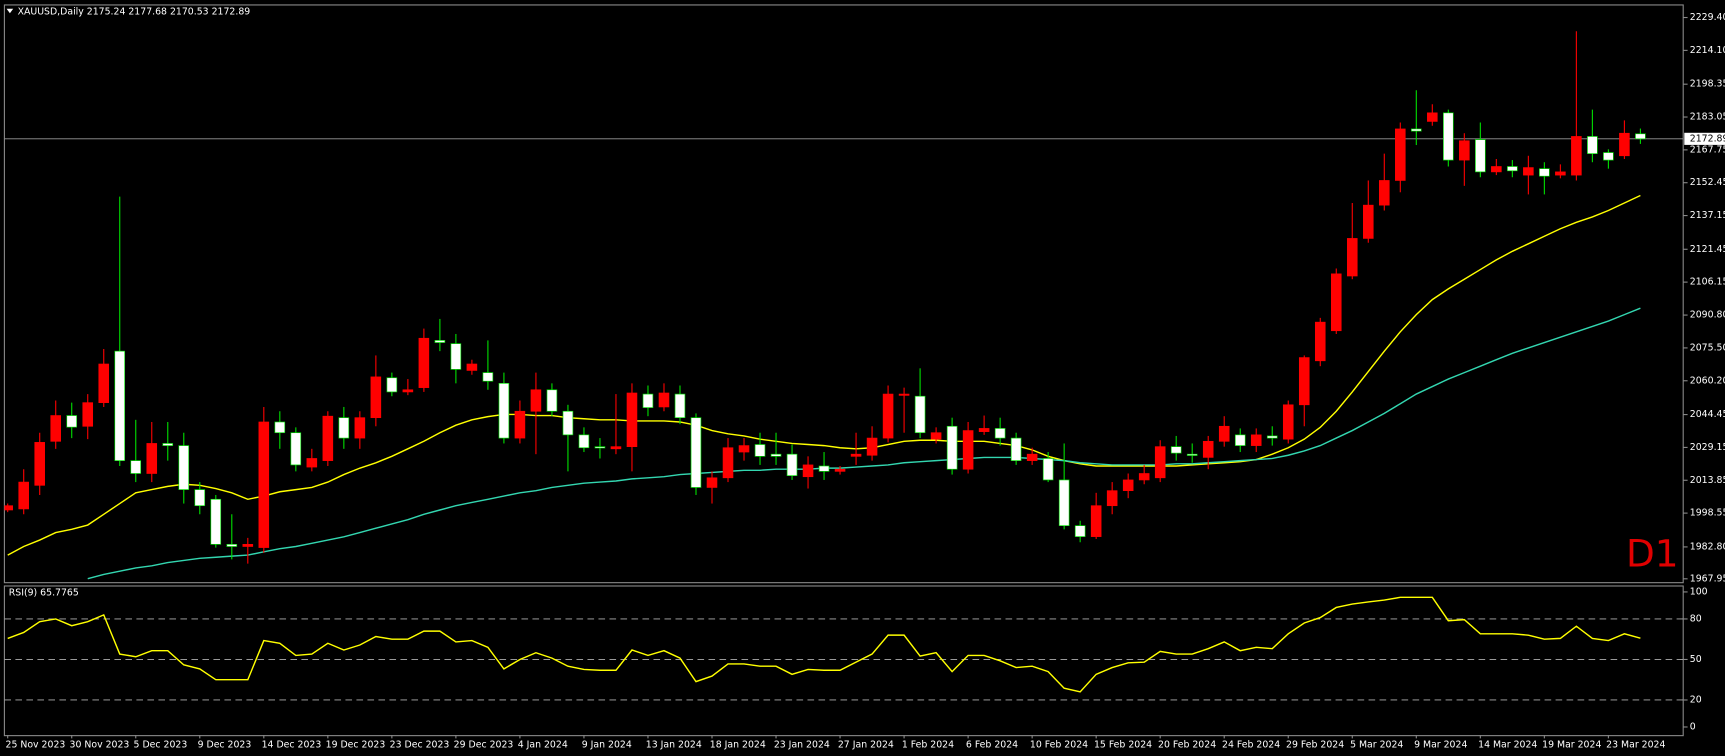 Image resolution: width=1725 pixels, height=756 pixels. What do you see at coordinates (1707, 347) in the screenshot?
I see `y-tick-label: 2075.50` at bounding box center [1707, 347].